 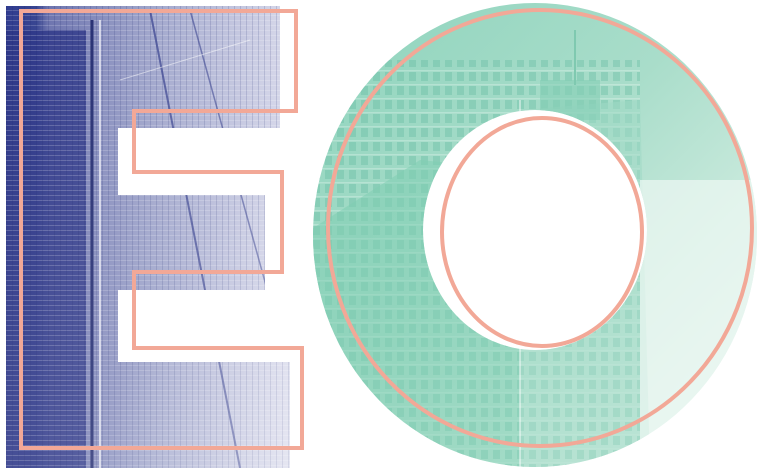 I want to click on letter-o-outline-inner, so click(x=542, y=232).